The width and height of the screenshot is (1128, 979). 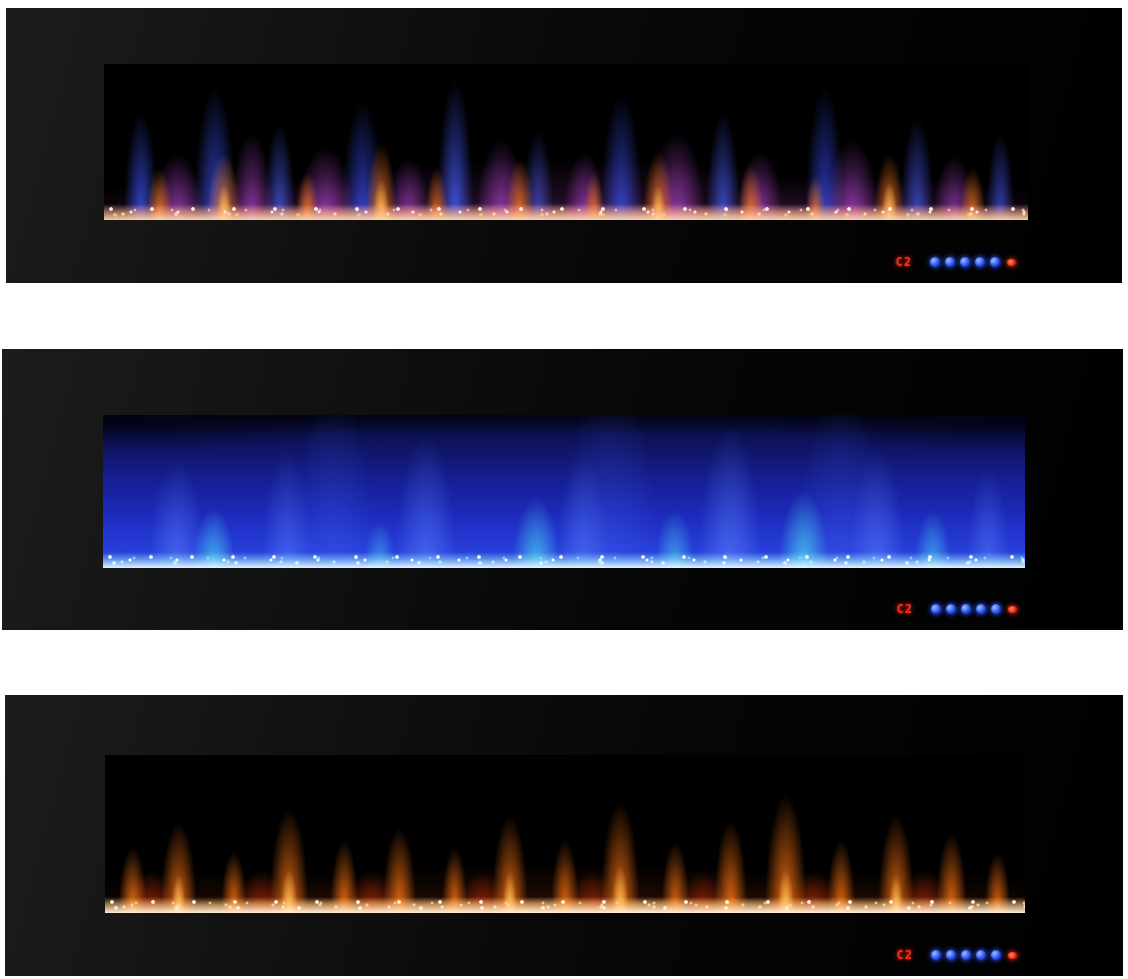 I want to click on orange-flames, so click(x=565, y=834).